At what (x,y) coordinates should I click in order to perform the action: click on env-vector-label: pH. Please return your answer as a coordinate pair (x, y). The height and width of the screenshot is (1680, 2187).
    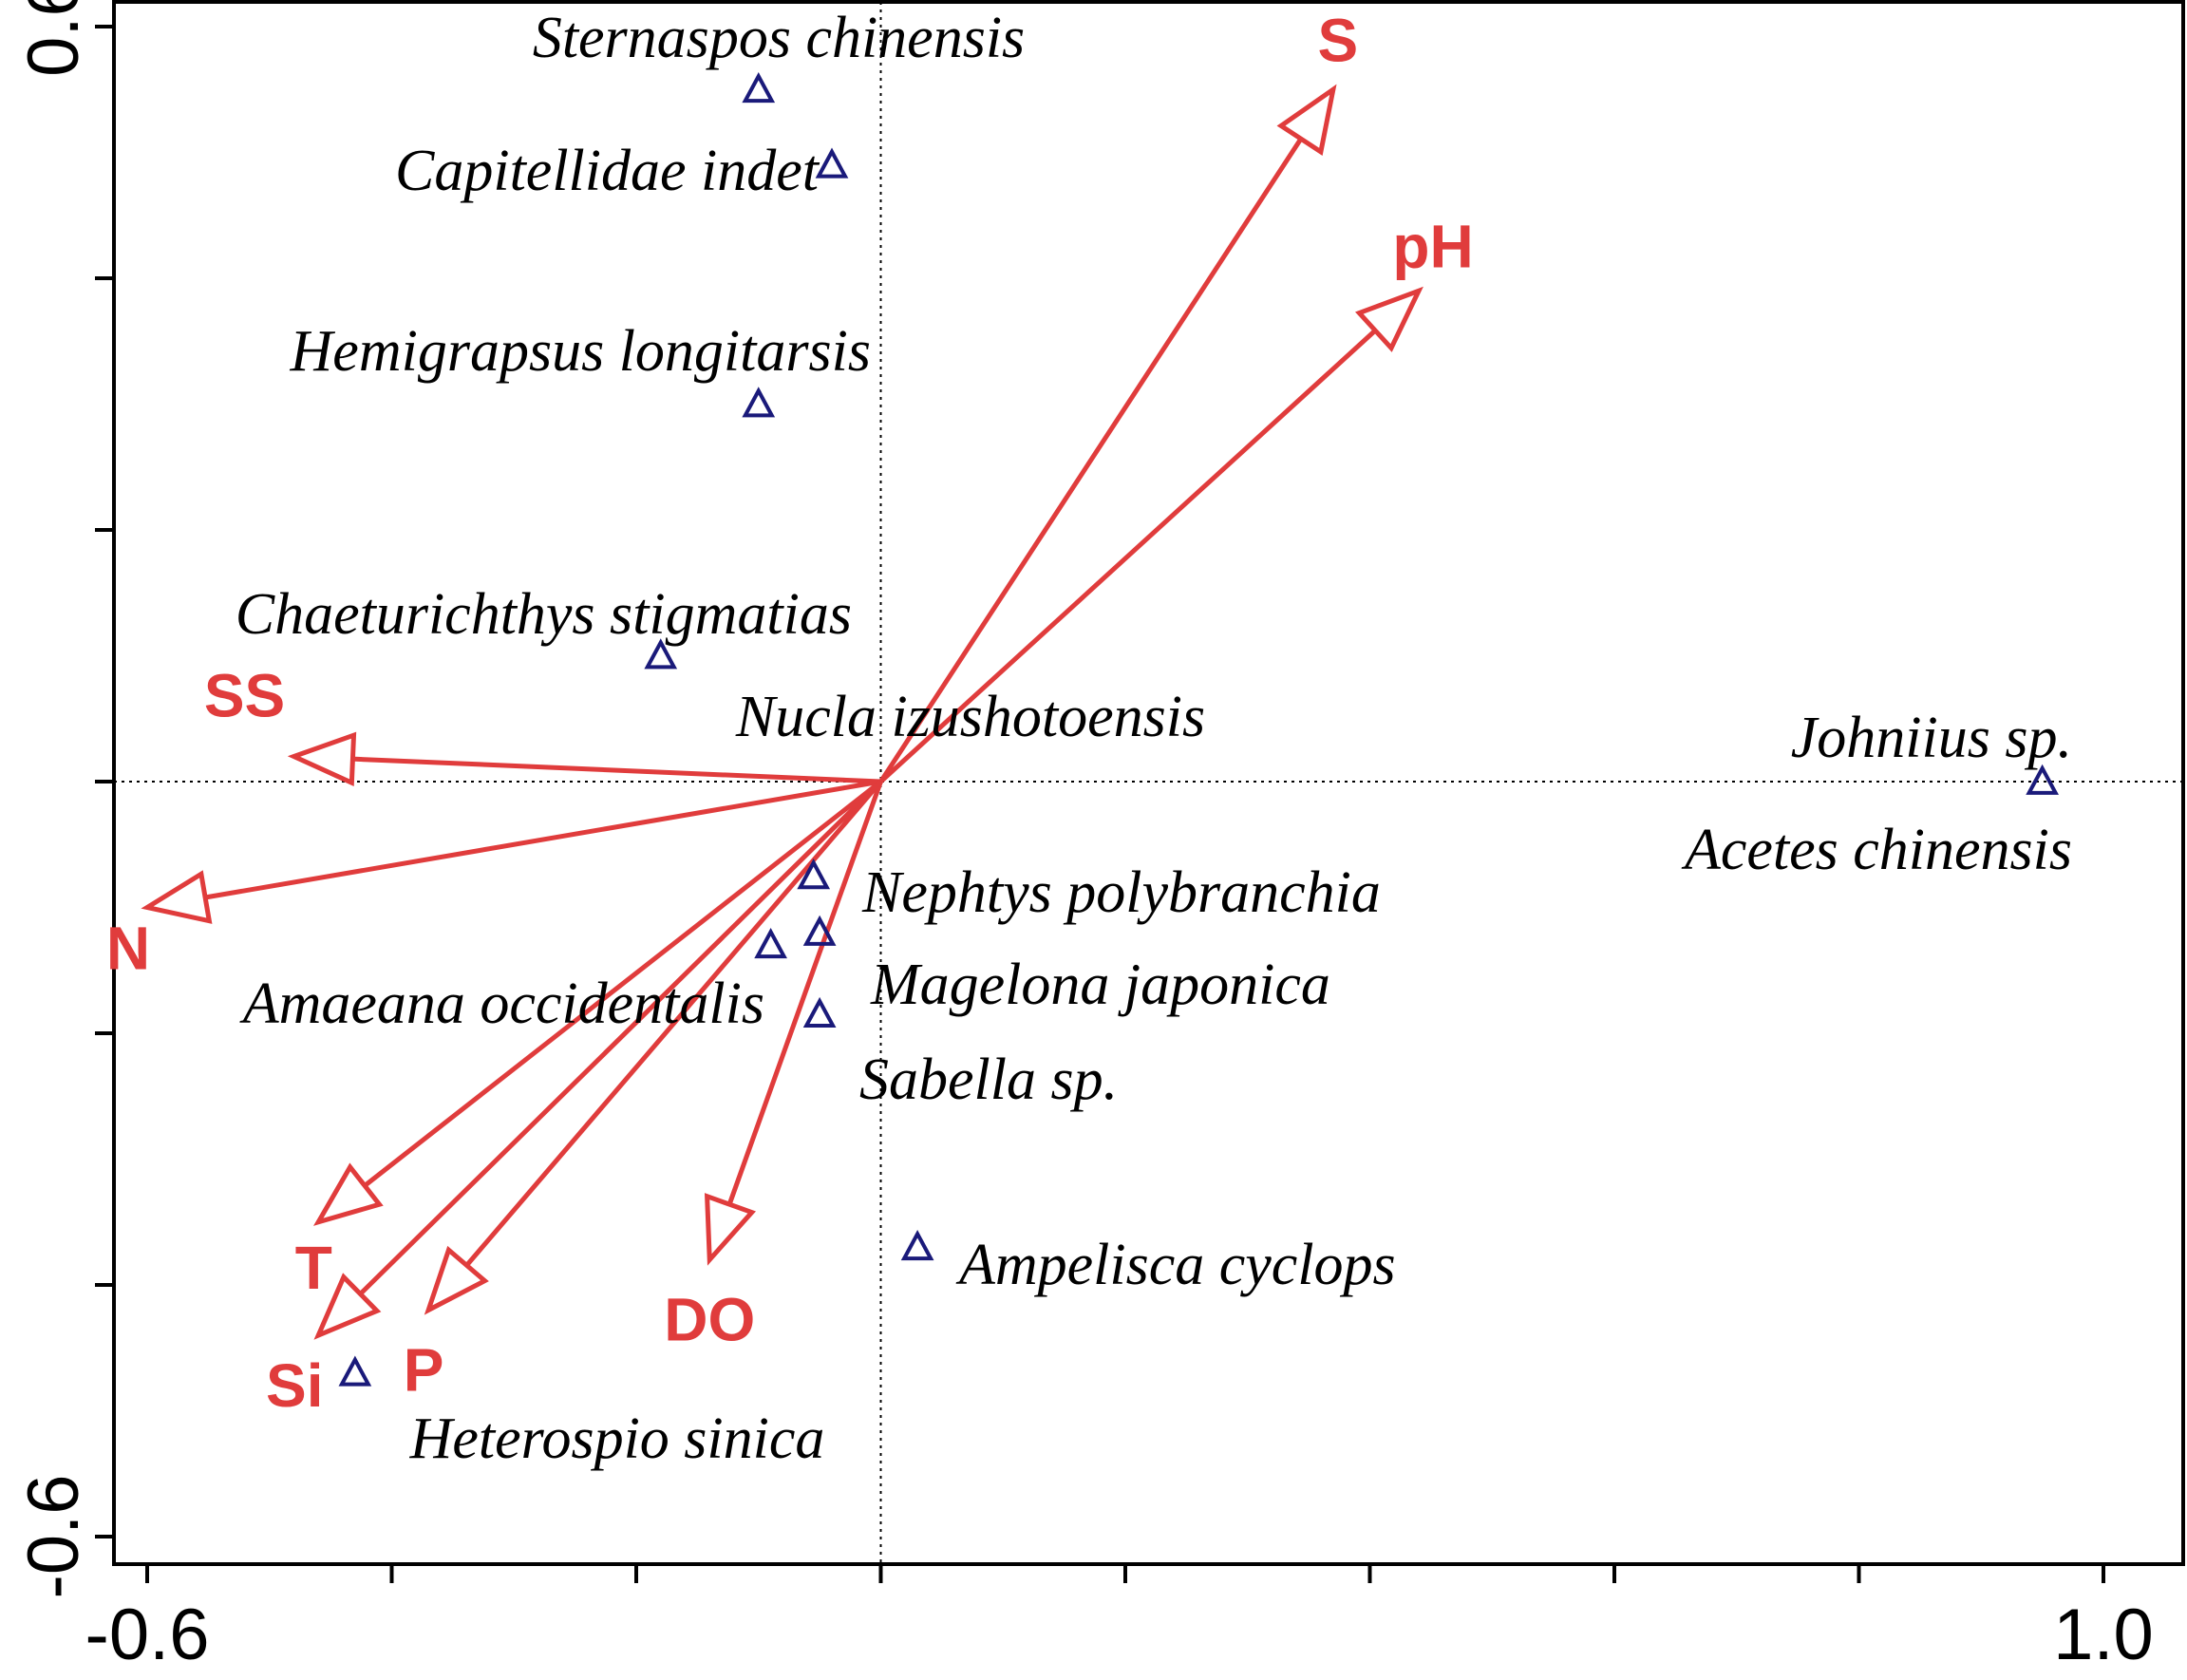
    Looking at the image, I should click on (1432, 246).